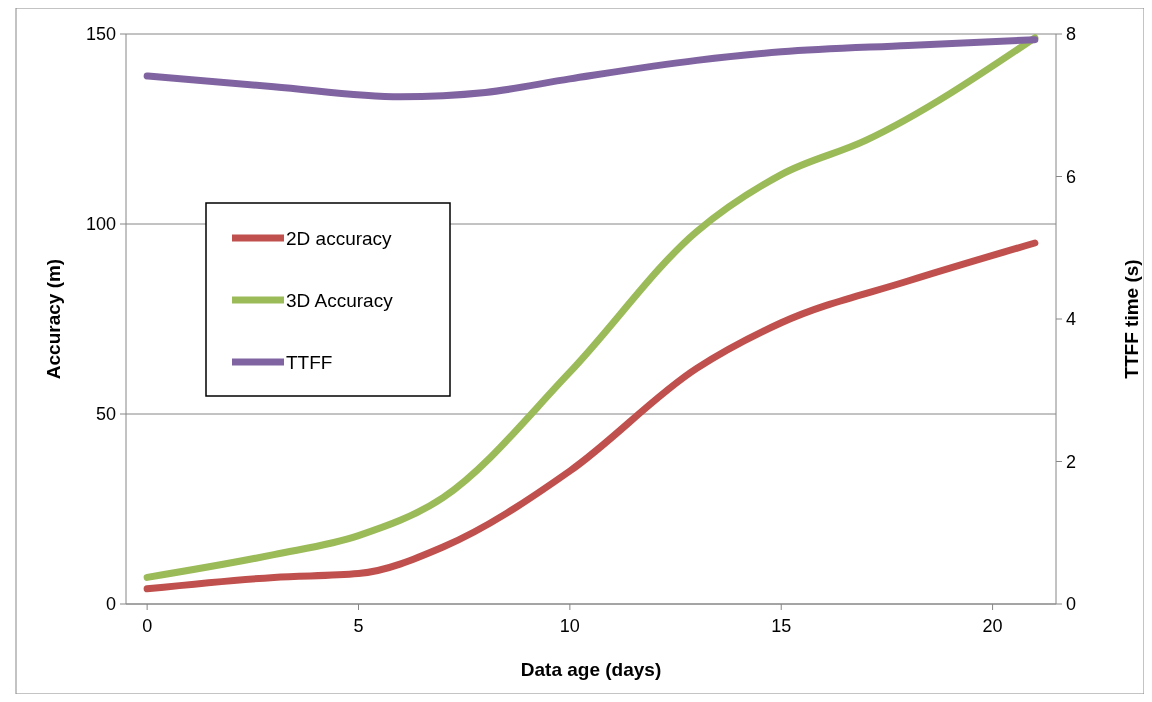  Describe the element at coordinates (1071, 34) in the screenshot. I see `y2-tick-label: 8` at that location.